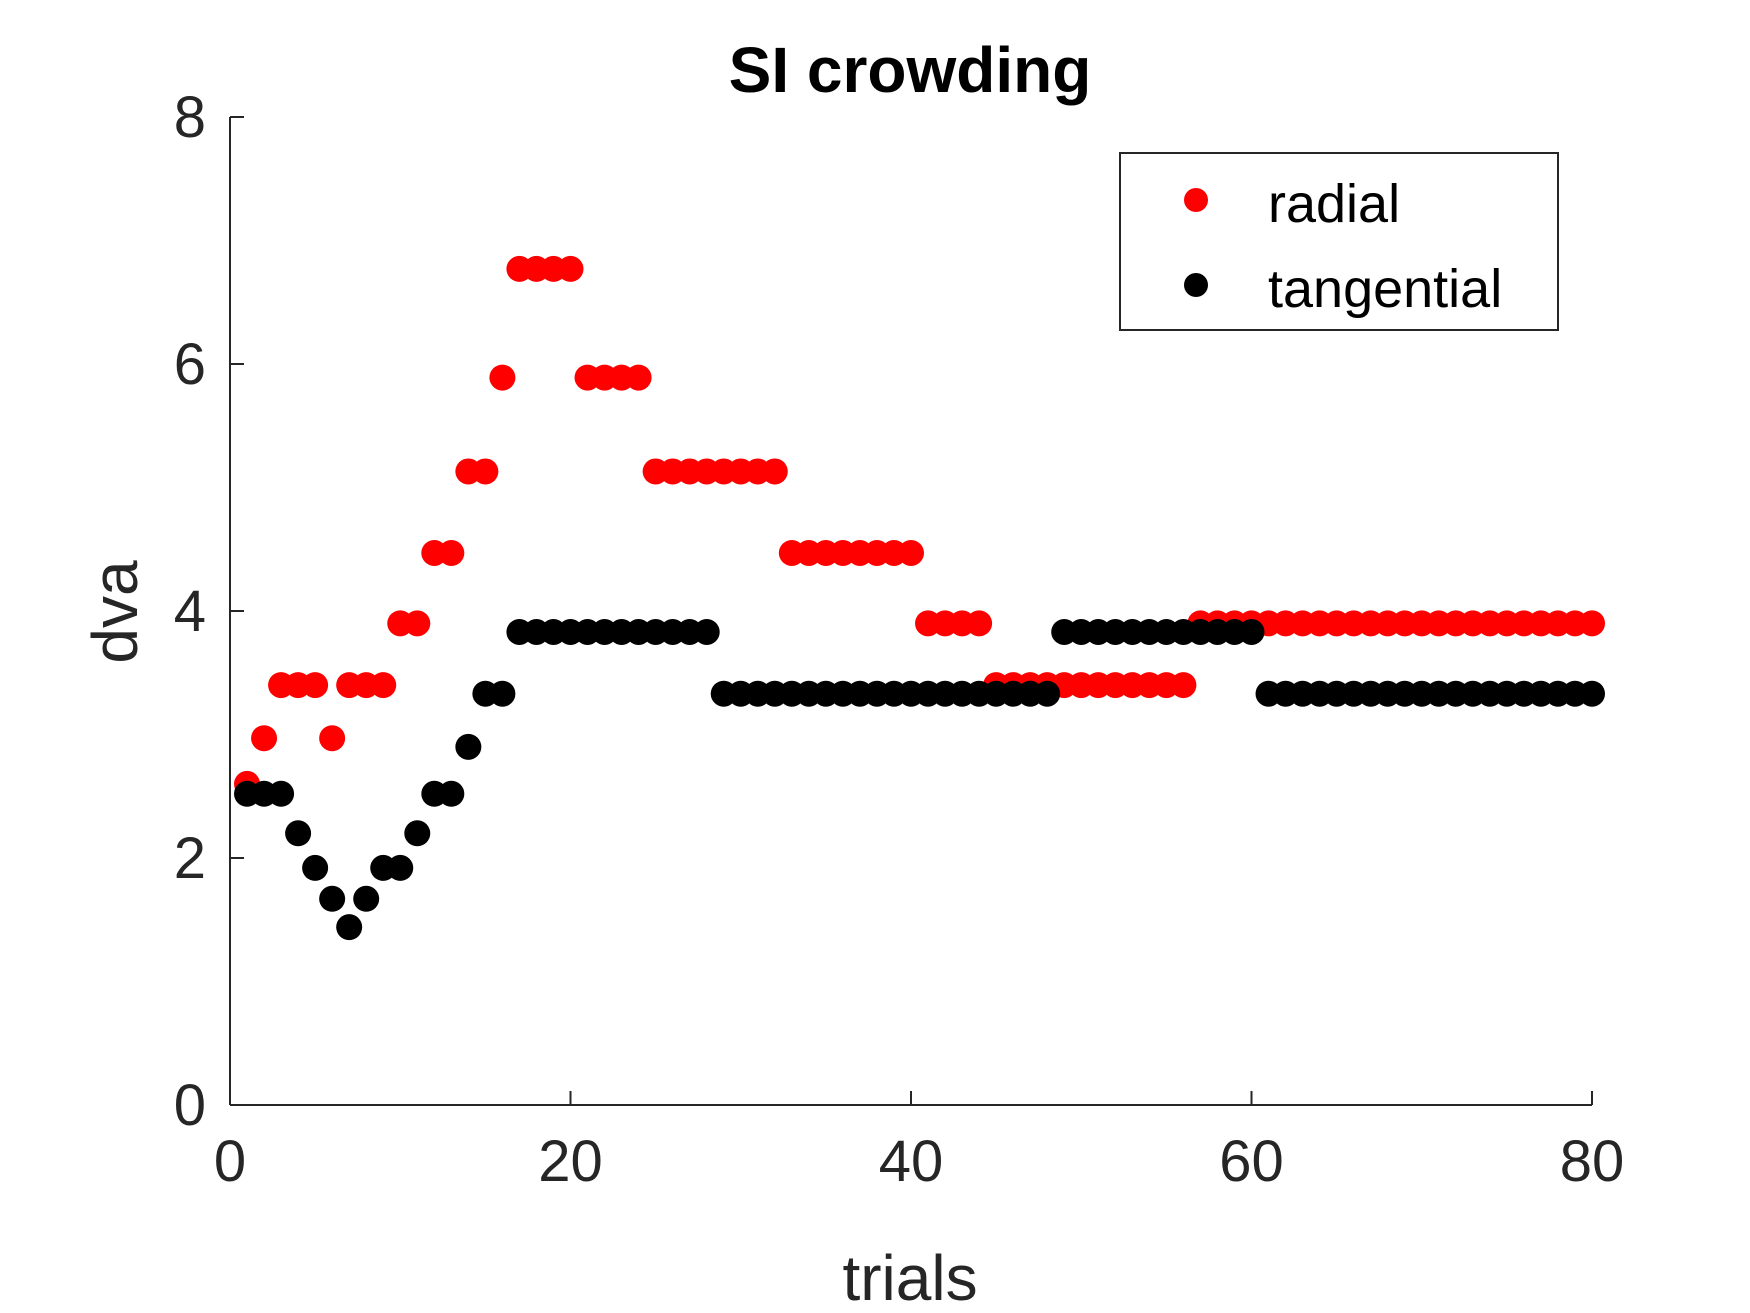 This screenshot has width=1750, height=1313. What do you see at coordinates (115, 612) in the screenshot?
I see `y-axis-label: dva` at bounding box center [115, 612].